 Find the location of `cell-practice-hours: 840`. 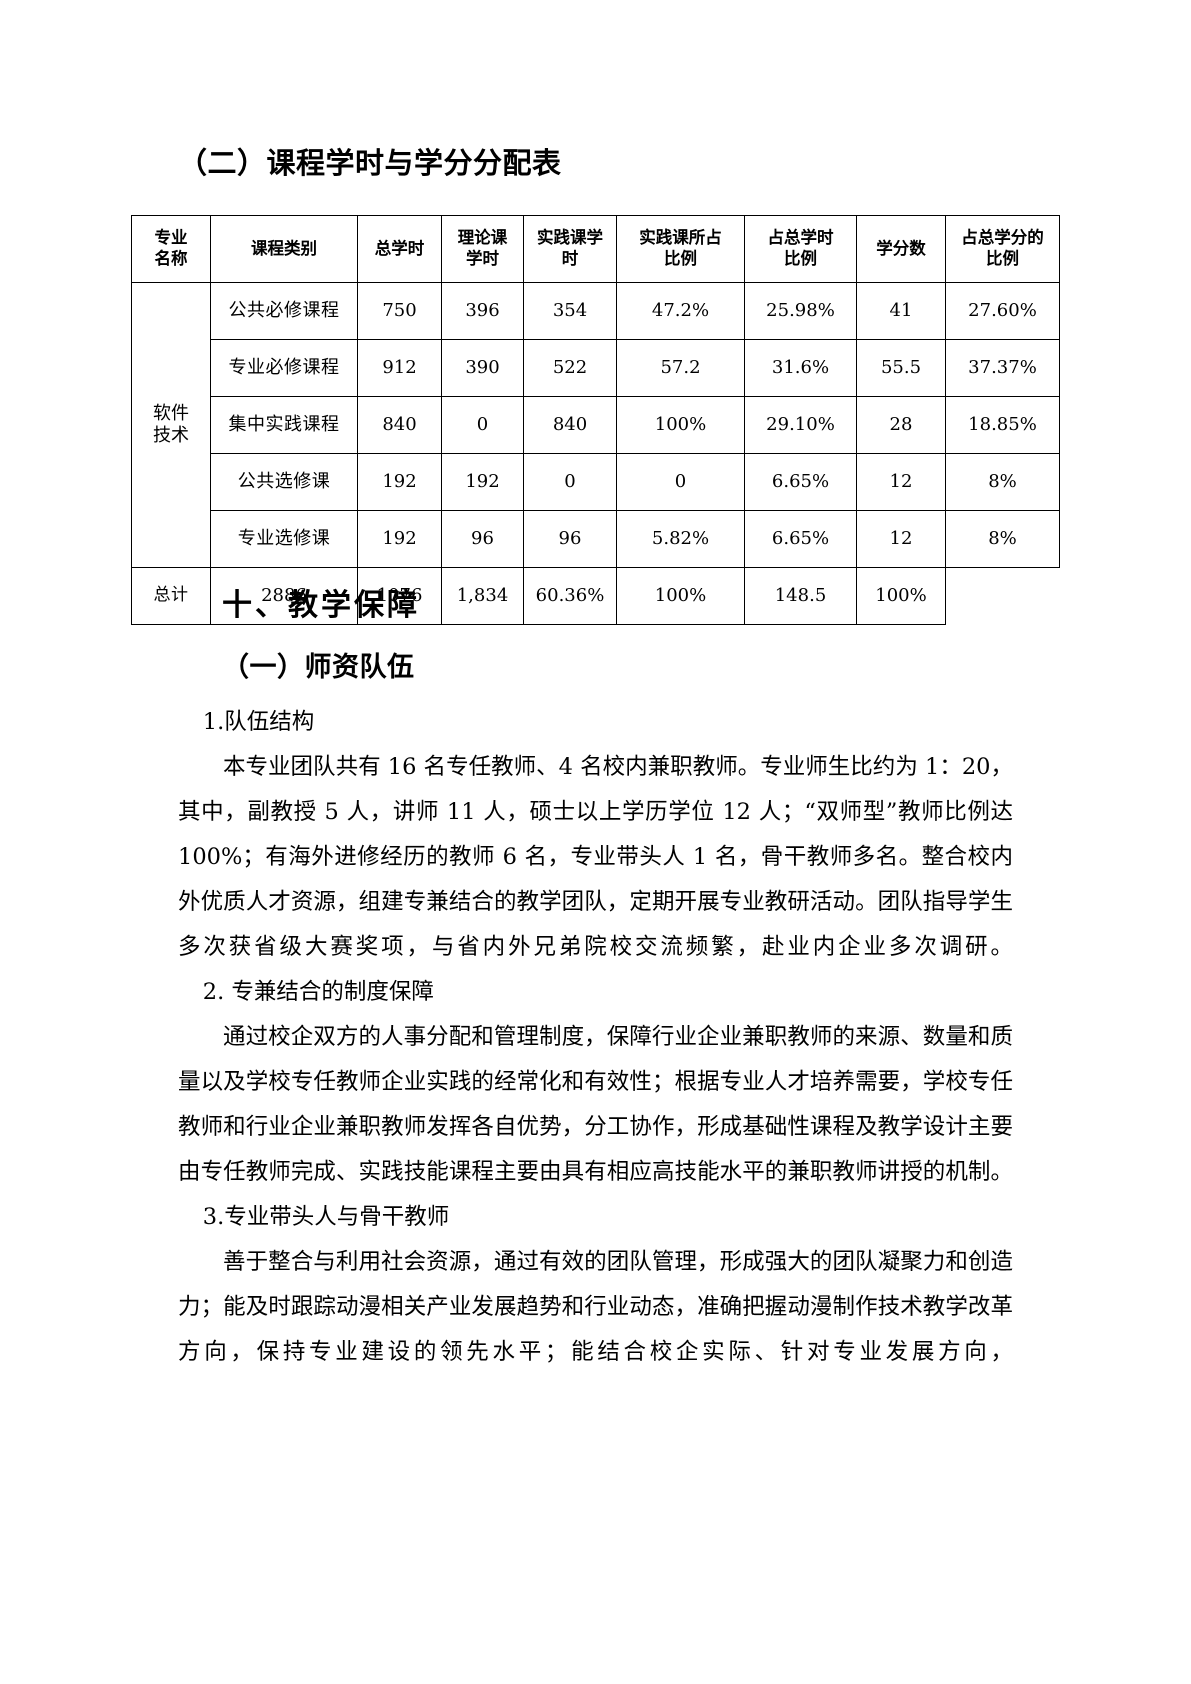

cell-practice-hours: 840 is located at coordinates (570, 425).